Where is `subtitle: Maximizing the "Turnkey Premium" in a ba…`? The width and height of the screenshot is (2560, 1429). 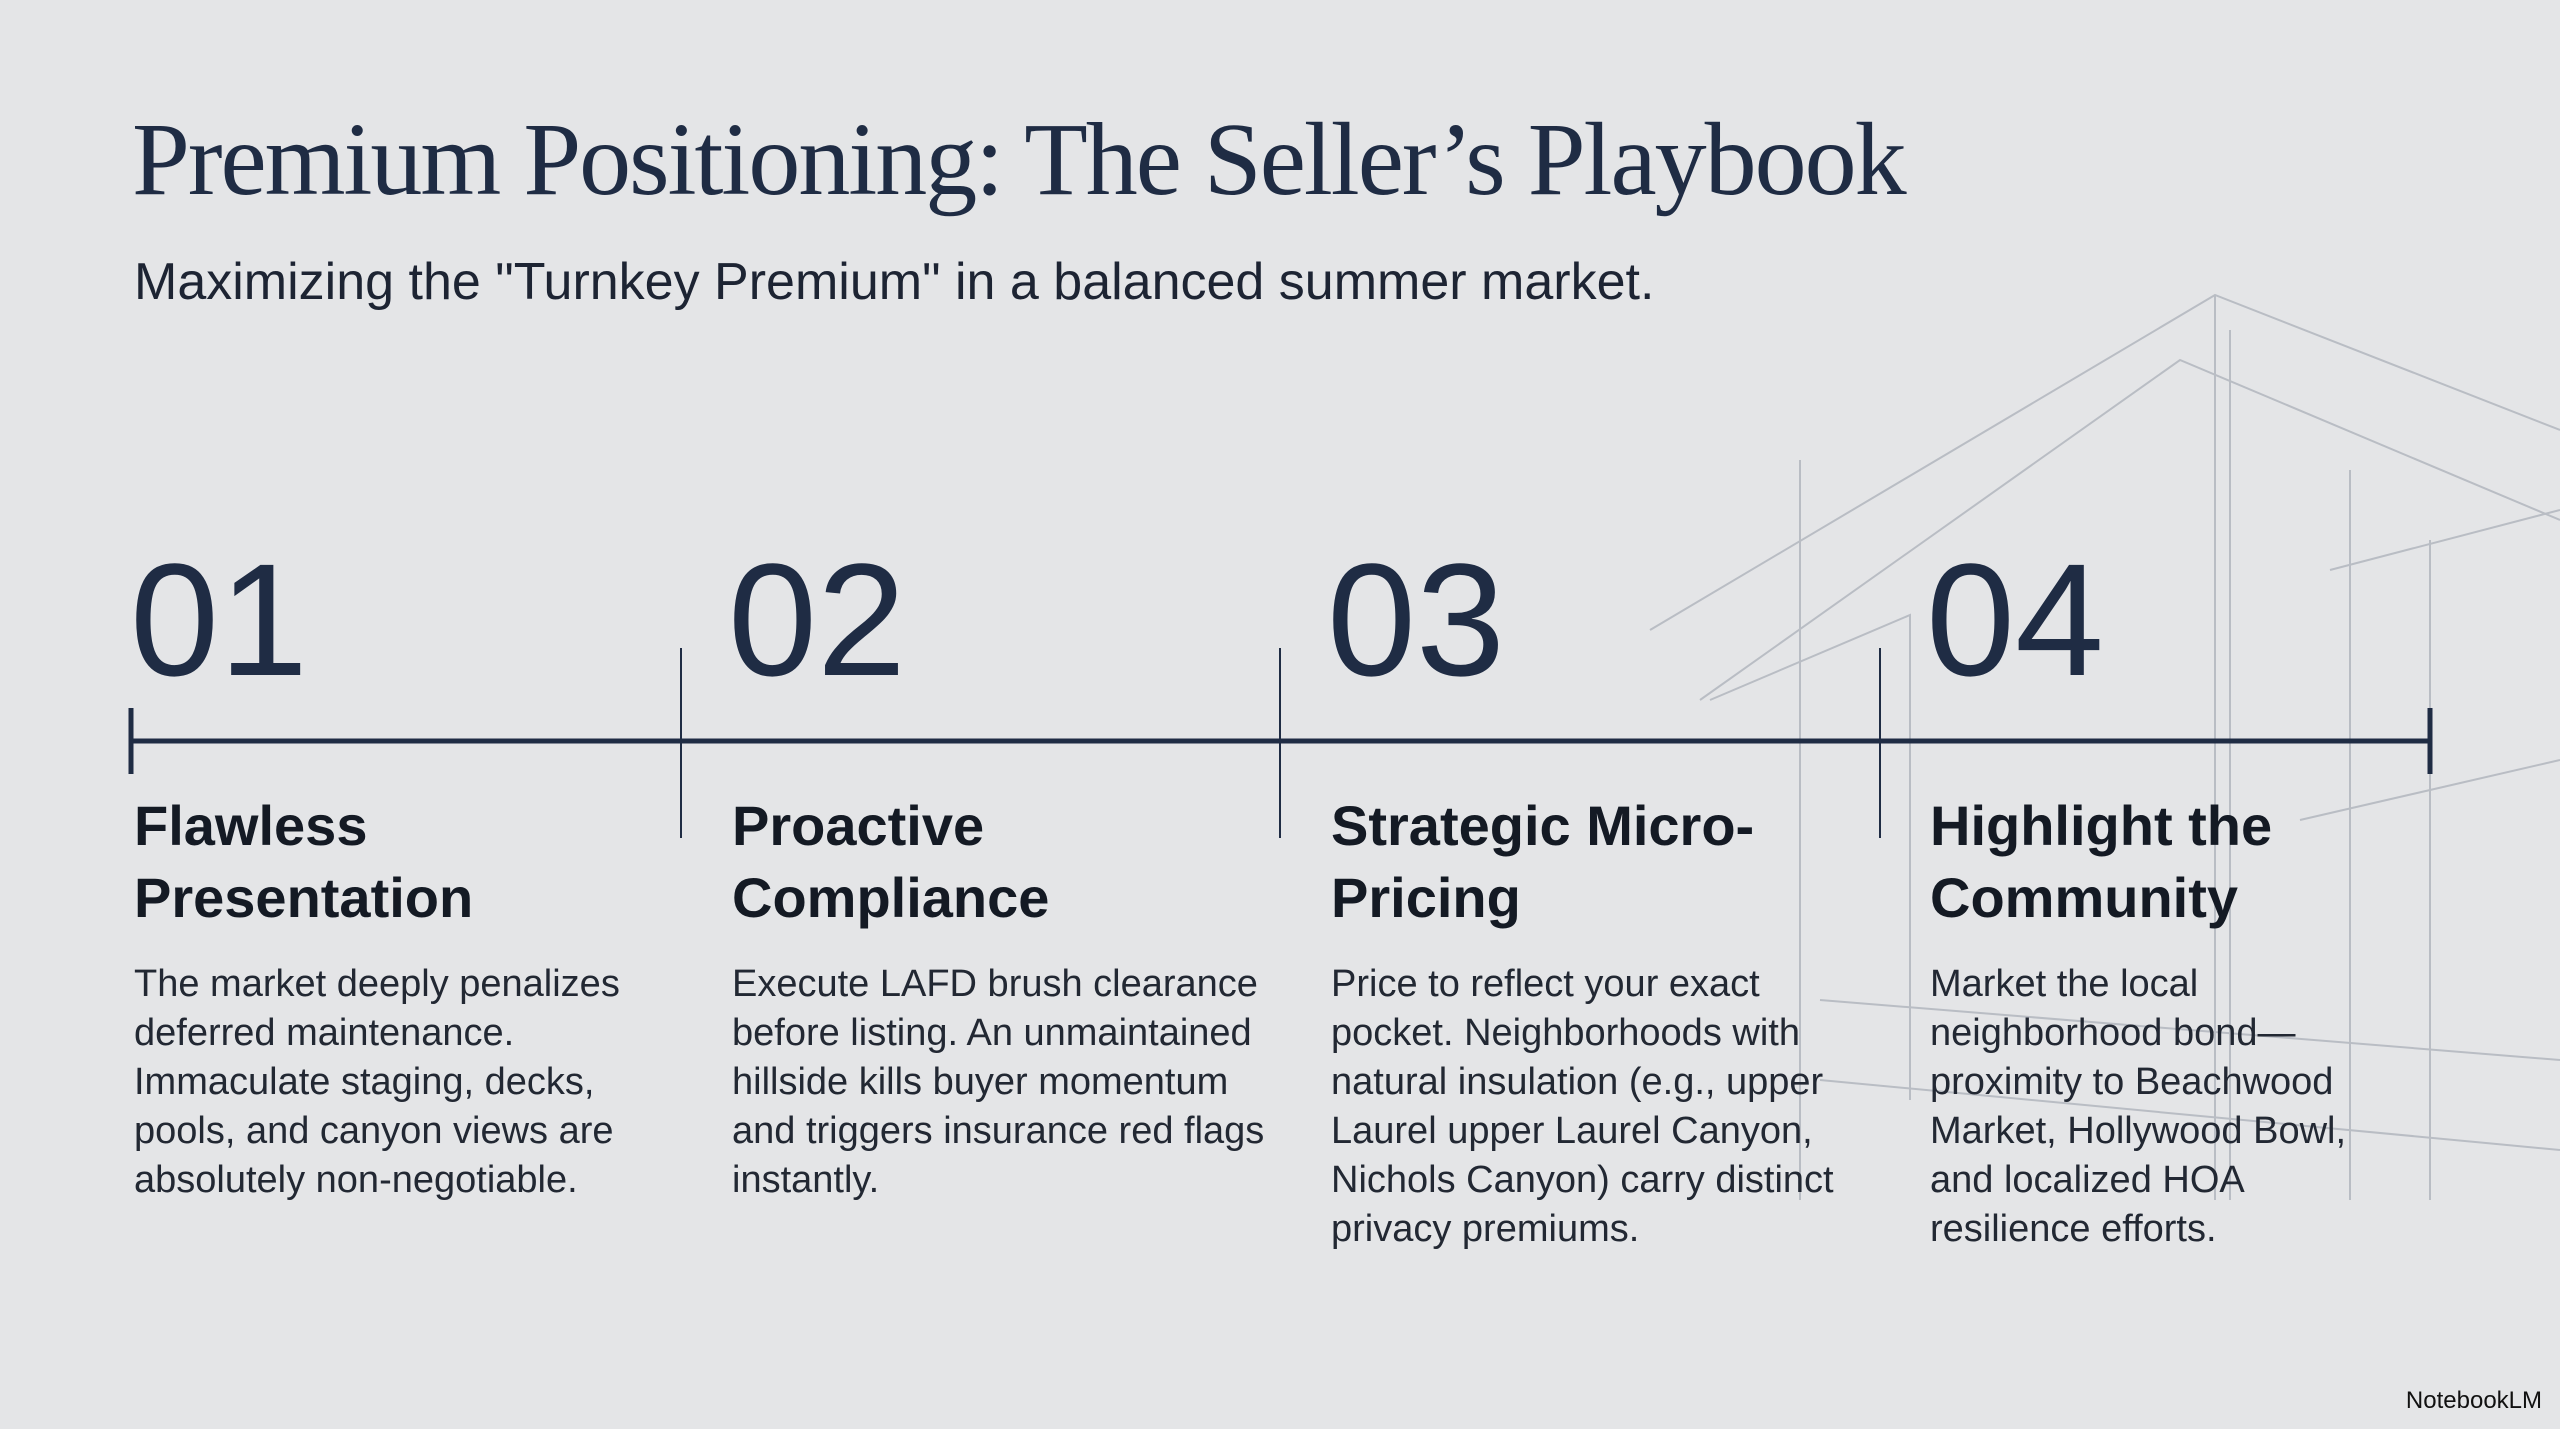 subtitle: Maximizing the "Turnkey Premium" in a ba… is located at coordinates (894, 282).